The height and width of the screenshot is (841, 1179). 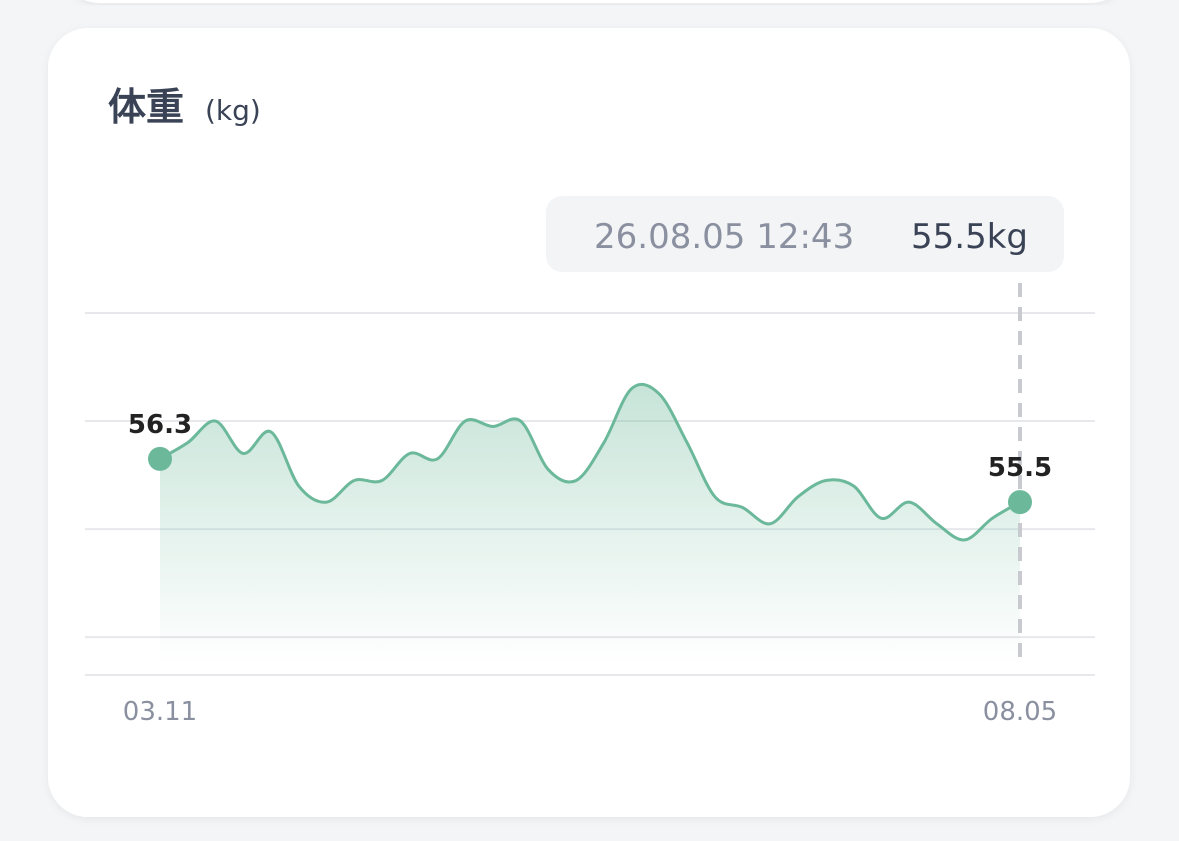 I want to click on tooltip-time: 26.08.05 12:43, so click(x=724, y=237).